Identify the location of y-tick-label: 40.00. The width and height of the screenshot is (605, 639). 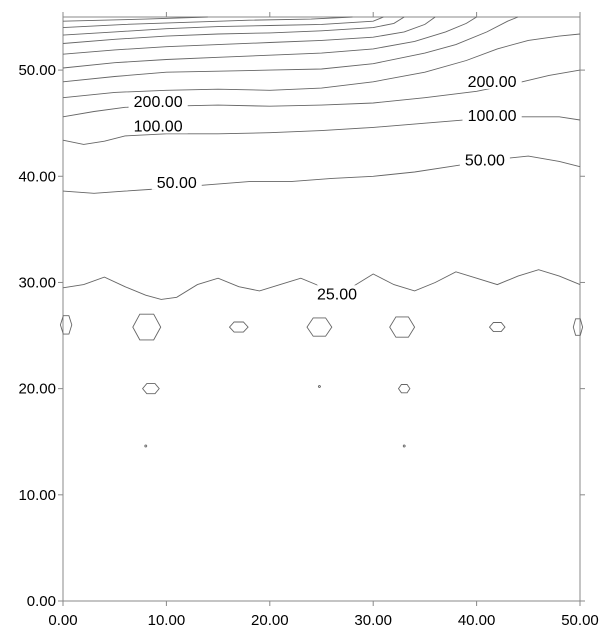
(37, 176).